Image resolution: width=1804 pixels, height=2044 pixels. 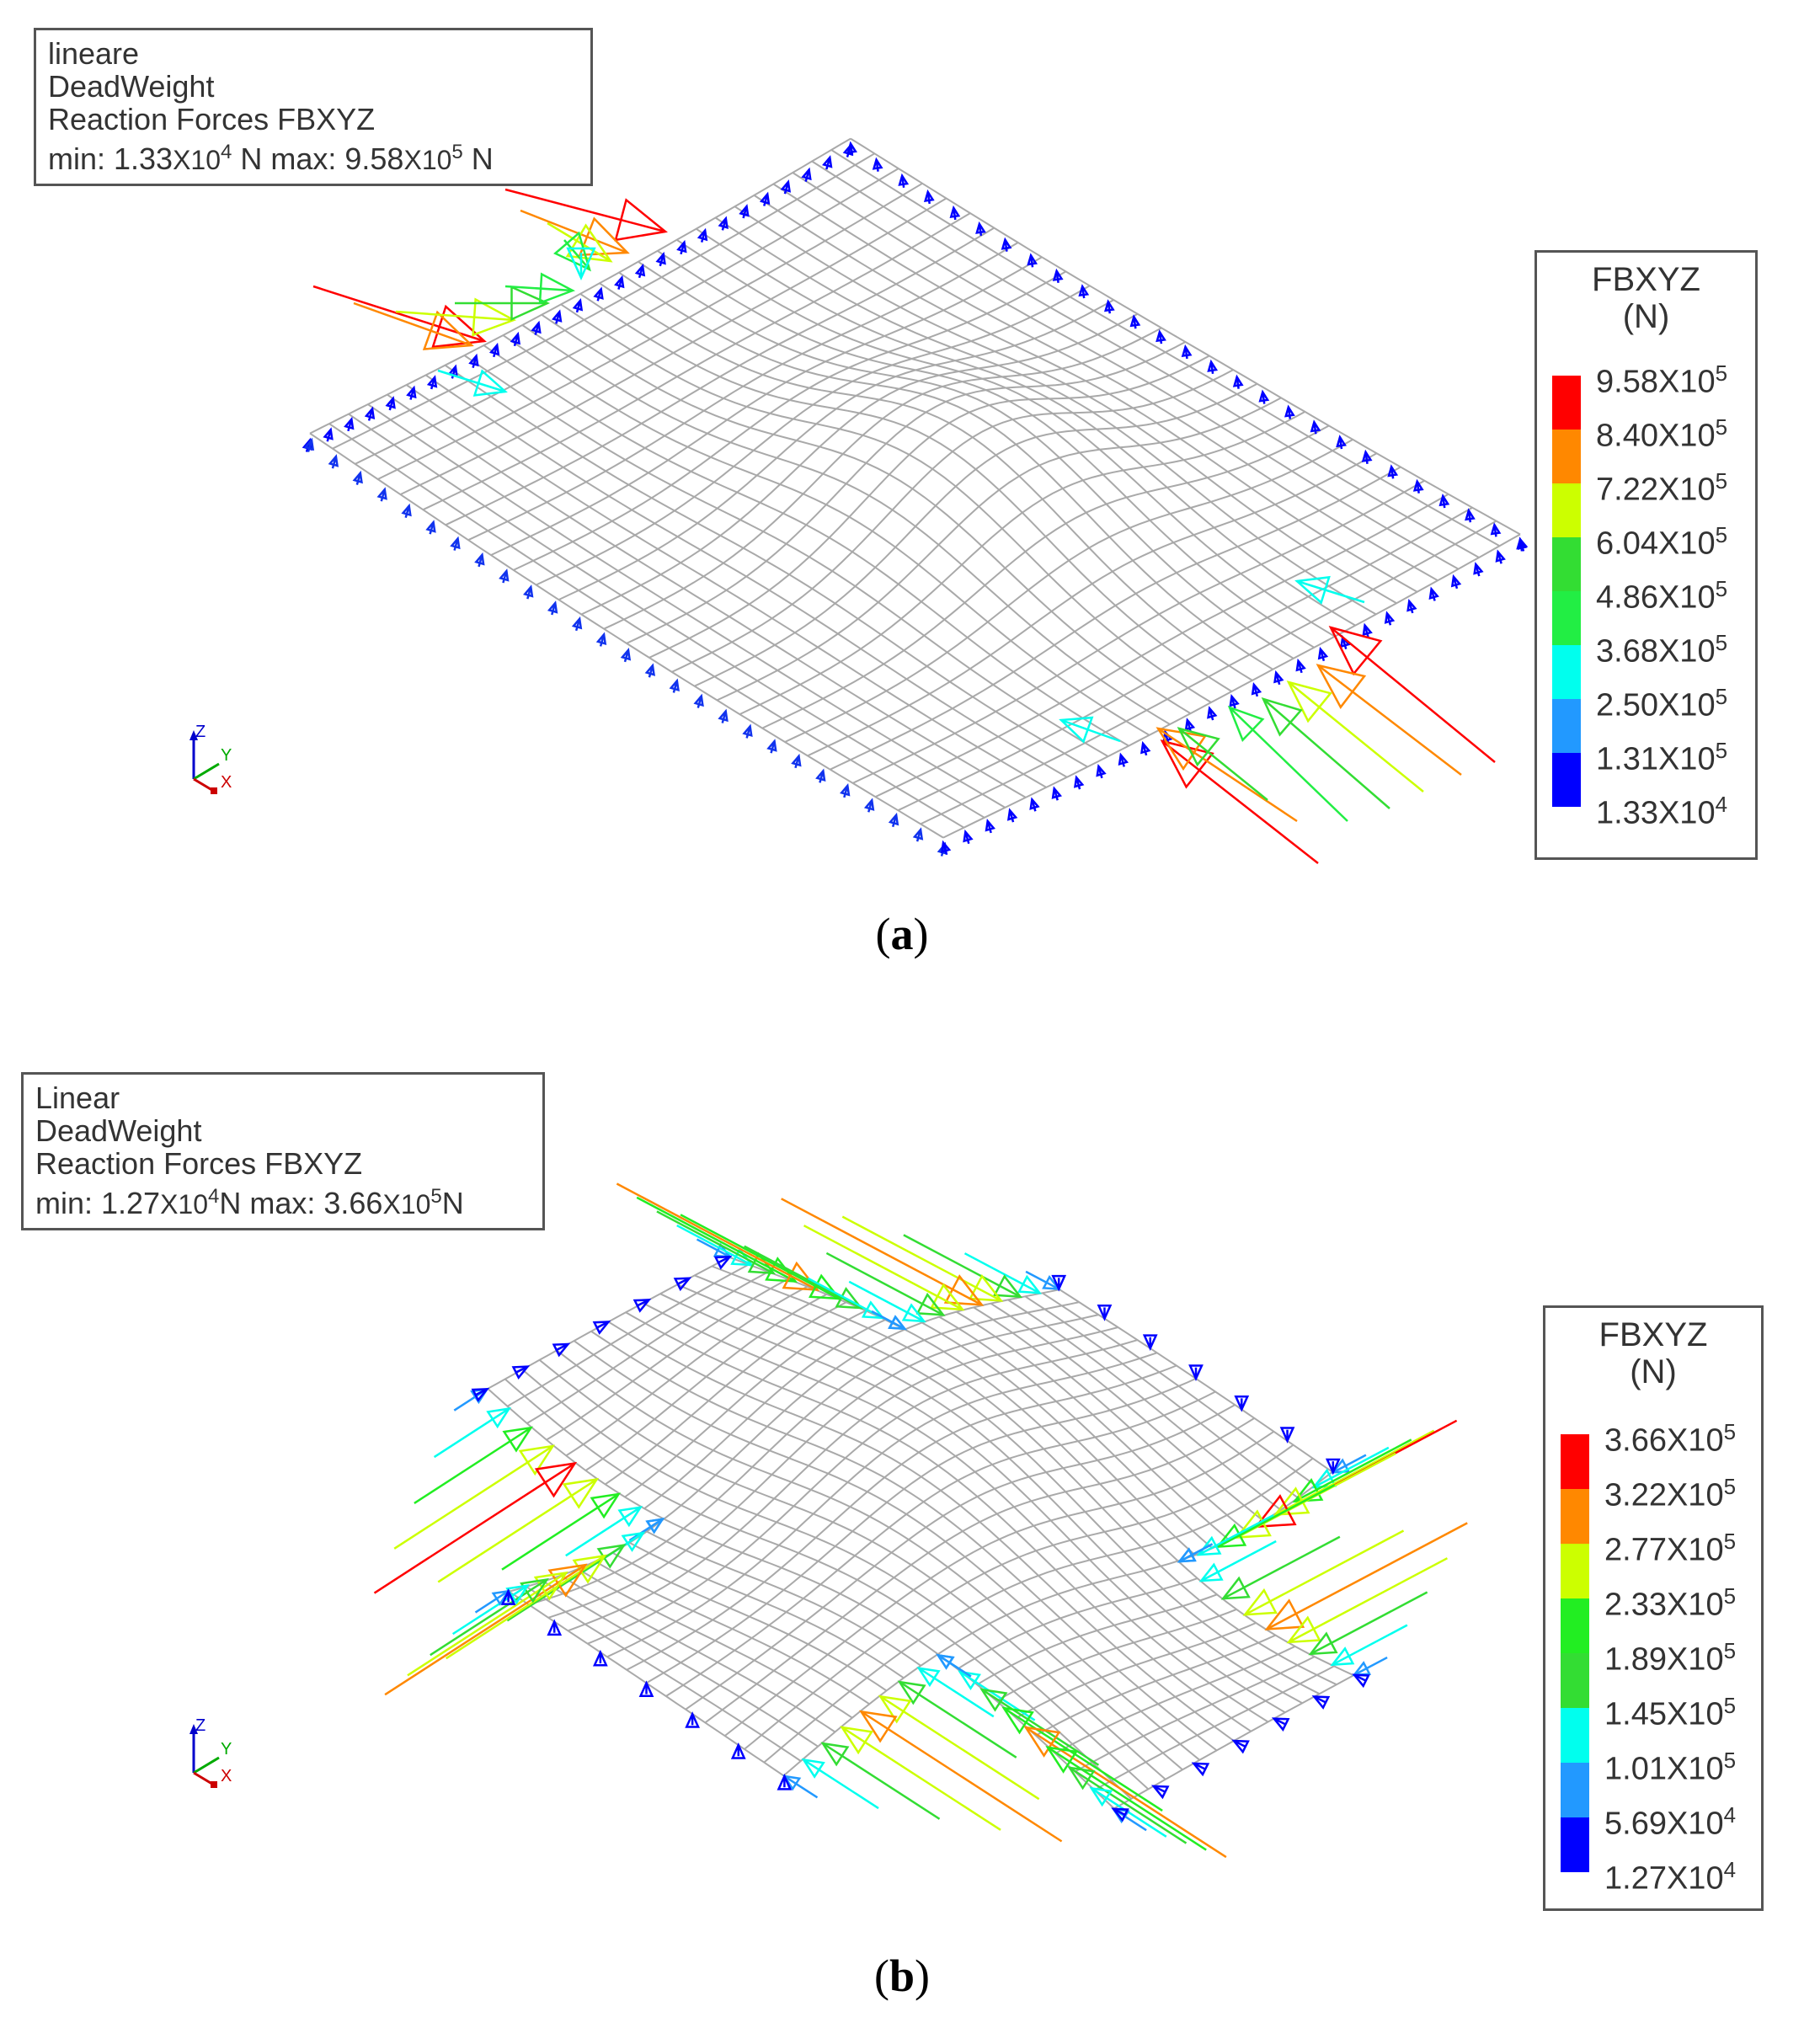 What do you see at coordinates (1670, 1822) in the screenshot?
I see `legend-tick-label: 5.69X104` at bounding box center [1670, 1822].